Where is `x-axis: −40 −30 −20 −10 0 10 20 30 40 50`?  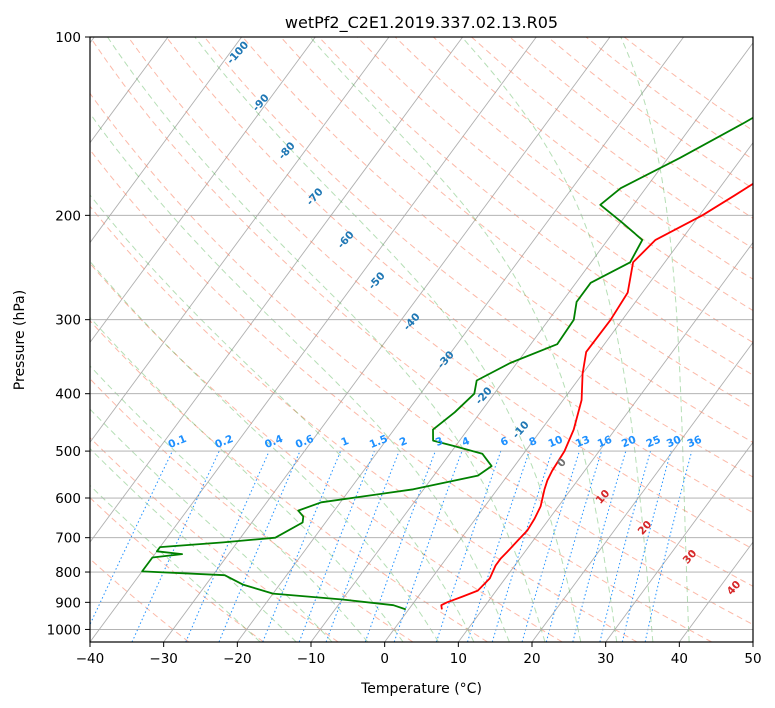 x-axis: −40 −30 −20 −10 0 10 20 30 40 50 is located at coordinates (419, 654).